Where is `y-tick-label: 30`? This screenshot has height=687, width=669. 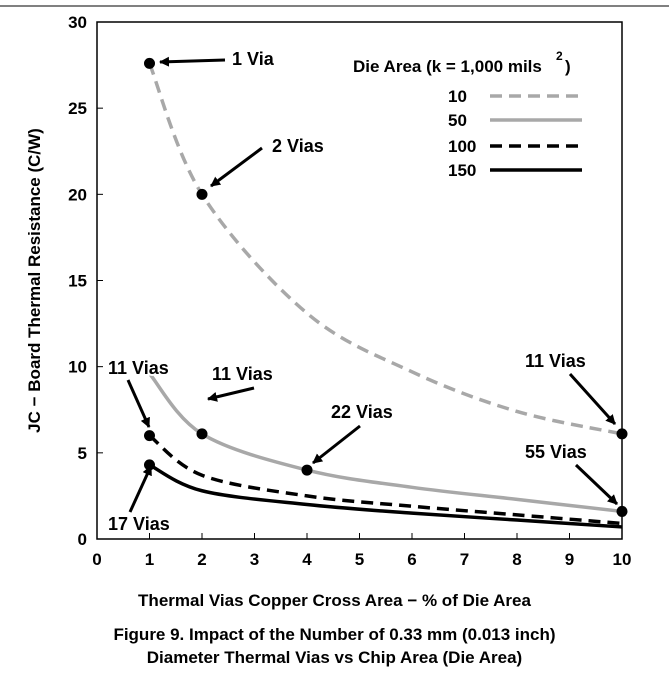
y-tick-label: 30 is located at coordinates (77, 22).